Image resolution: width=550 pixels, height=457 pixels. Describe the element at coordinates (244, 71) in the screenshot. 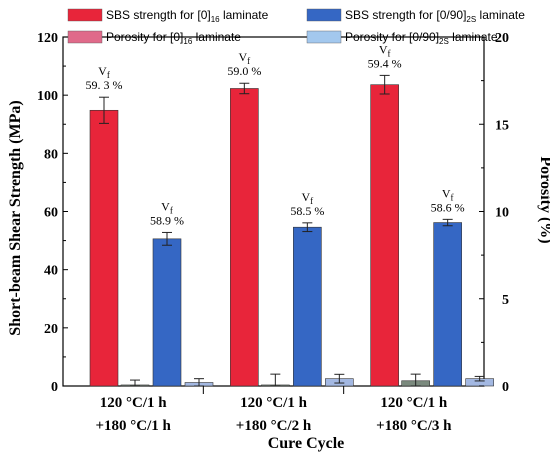

I see `vf-annotation-value: 59.0 %` at that location.